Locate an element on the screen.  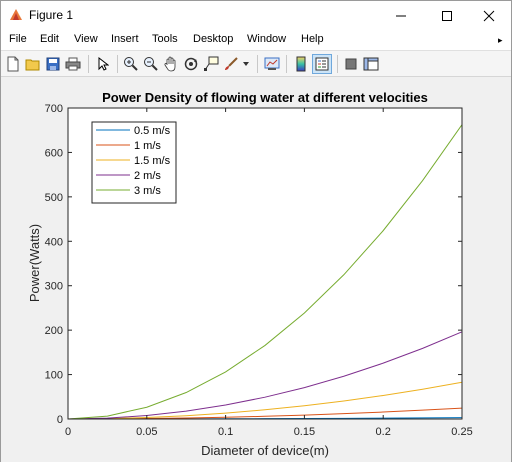
y-tick-label: 700 is located at coordinates (54, 109).